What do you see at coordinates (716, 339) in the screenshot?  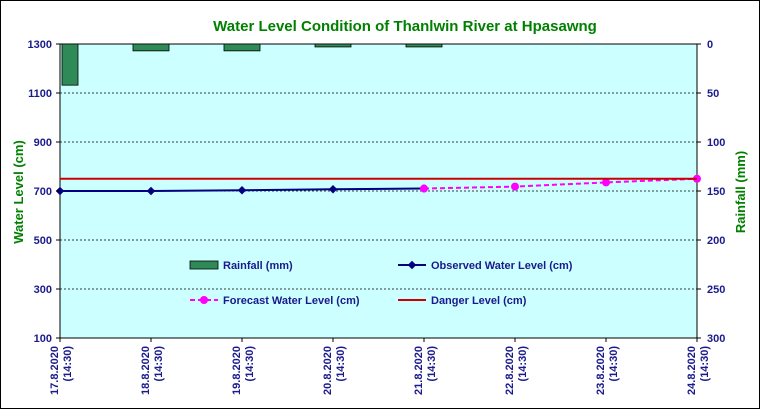 I see `y2-tick-label: 300` at bounding box center [716, 339].